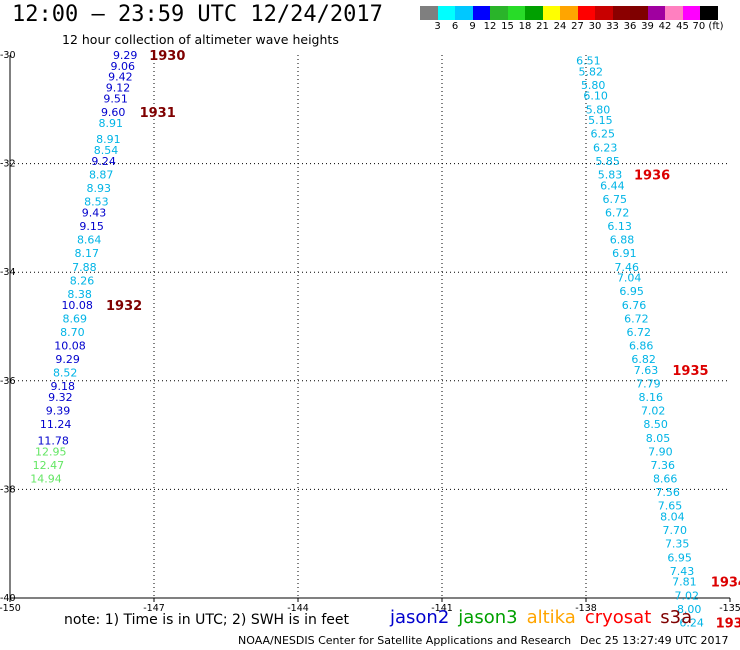 This screenshot has width=740, height=650. I want to click on swh-value-east: 6.51, so click(588, 60).